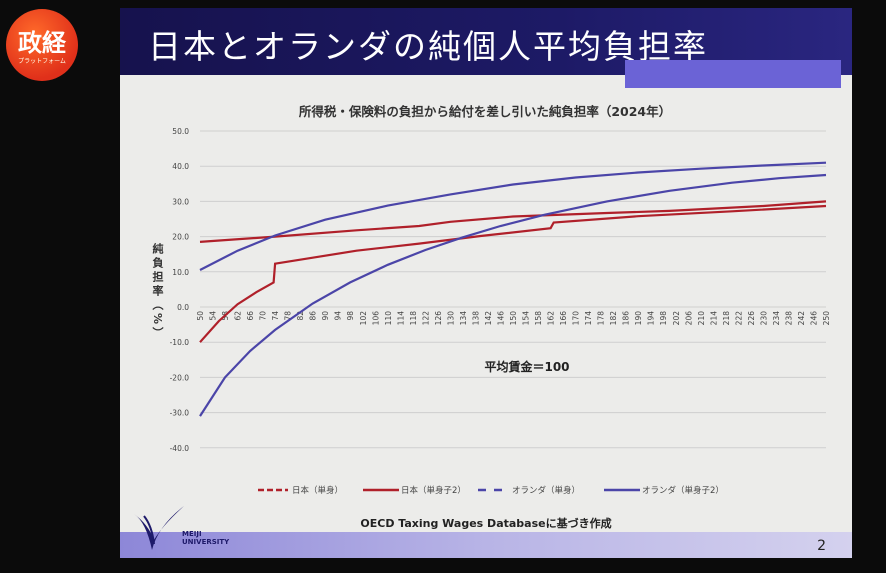  Describe the element at coordinates (183, 307) in the screenshot. I see `y-tick-label: 0.0` at that location.